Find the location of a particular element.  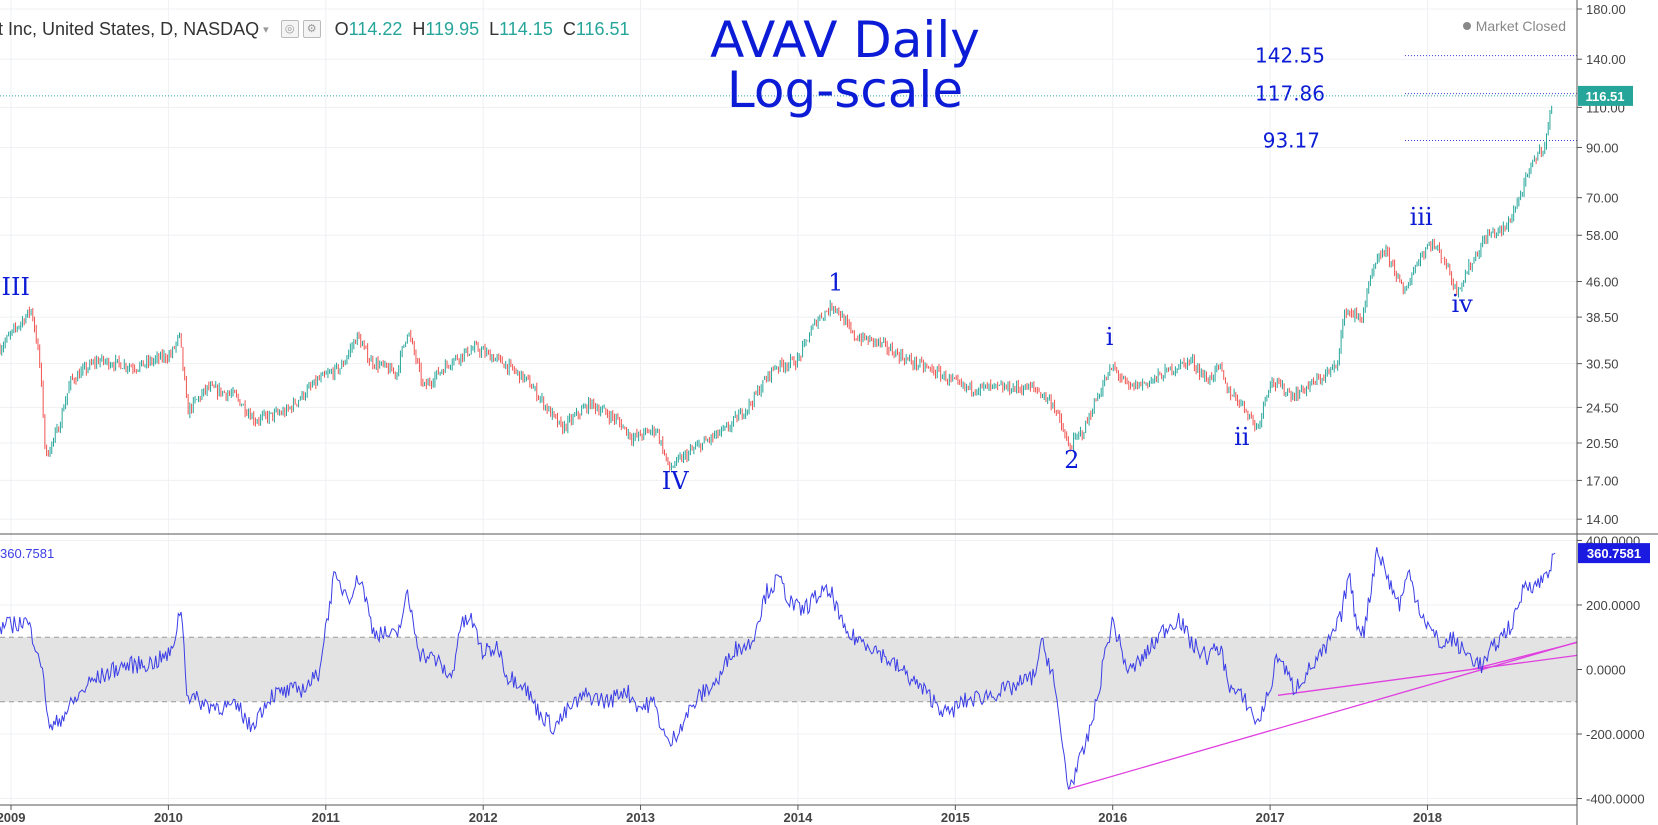

time-axis-label: 2018 is located at coordinates (1427, 817).